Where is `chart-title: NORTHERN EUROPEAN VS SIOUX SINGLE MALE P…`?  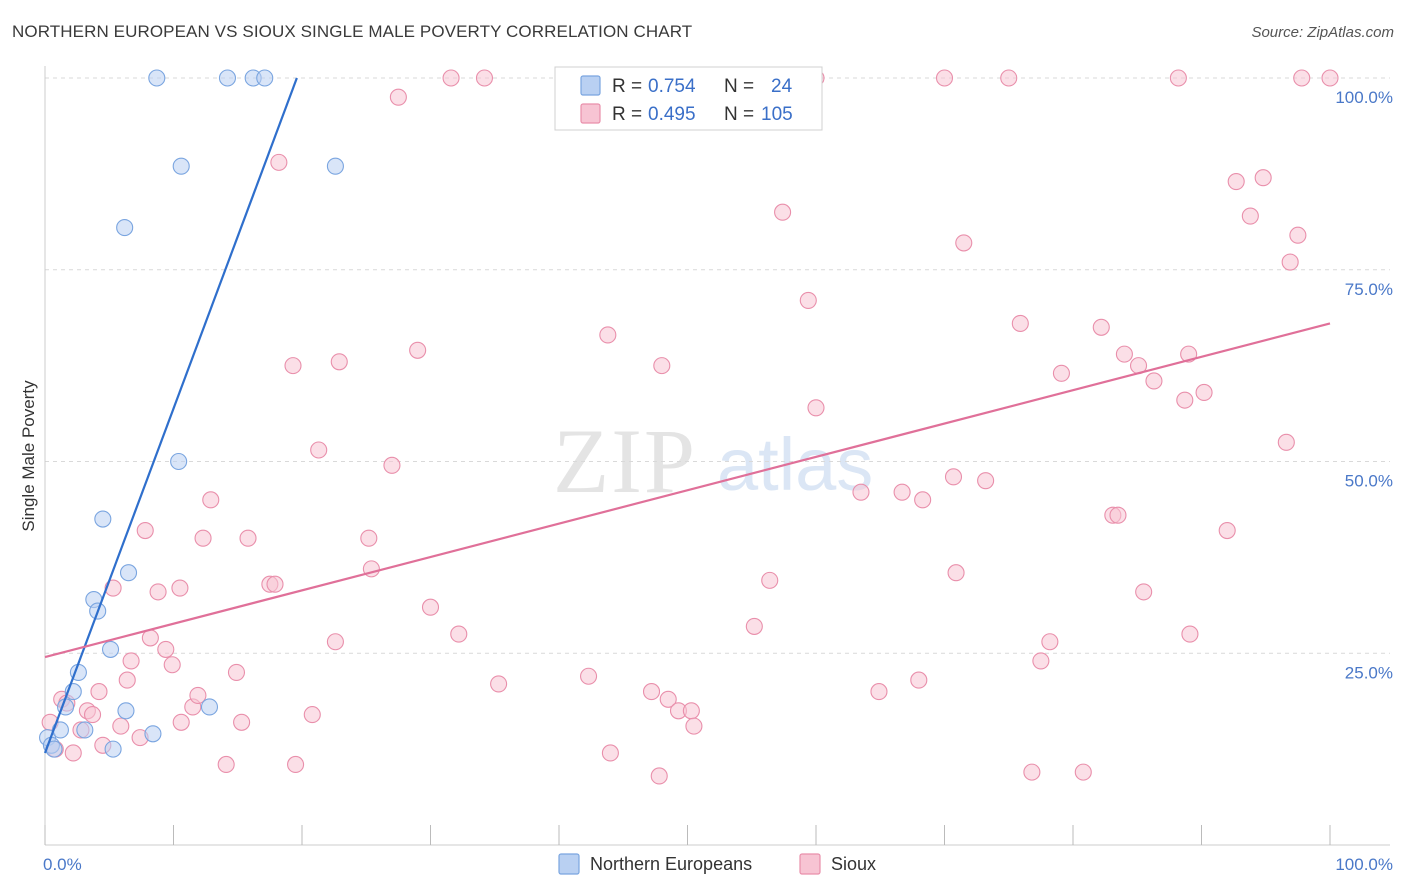
chart-title: NORTHERN EUROPEAN VS SIOUX SINGLE MALE P… is located at coordinates (352, 31).